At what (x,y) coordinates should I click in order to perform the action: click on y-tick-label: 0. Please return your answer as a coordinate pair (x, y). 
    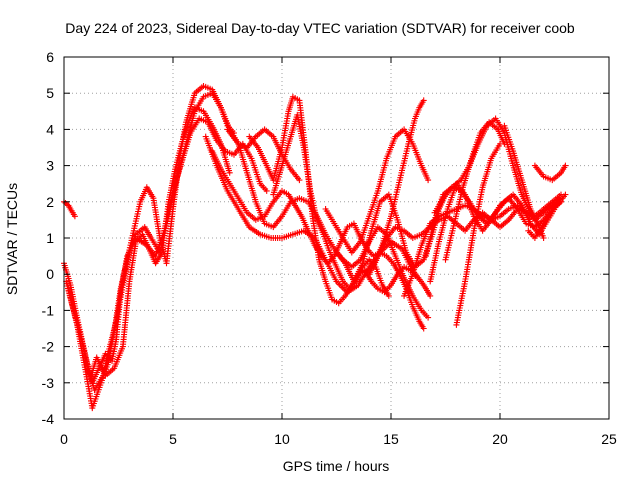
    Looking at the image, I should click on (50, 274).